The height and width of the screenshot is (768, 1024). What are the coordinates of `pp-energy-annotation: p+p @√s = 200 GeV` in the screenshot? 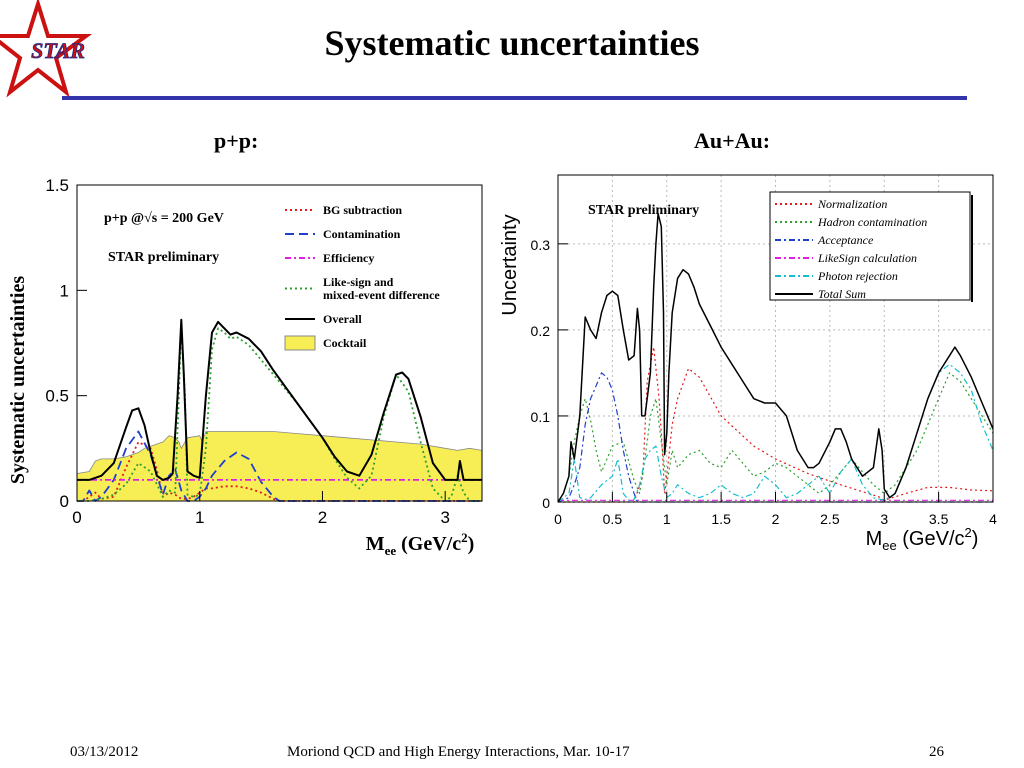 It's located at (164, 218).